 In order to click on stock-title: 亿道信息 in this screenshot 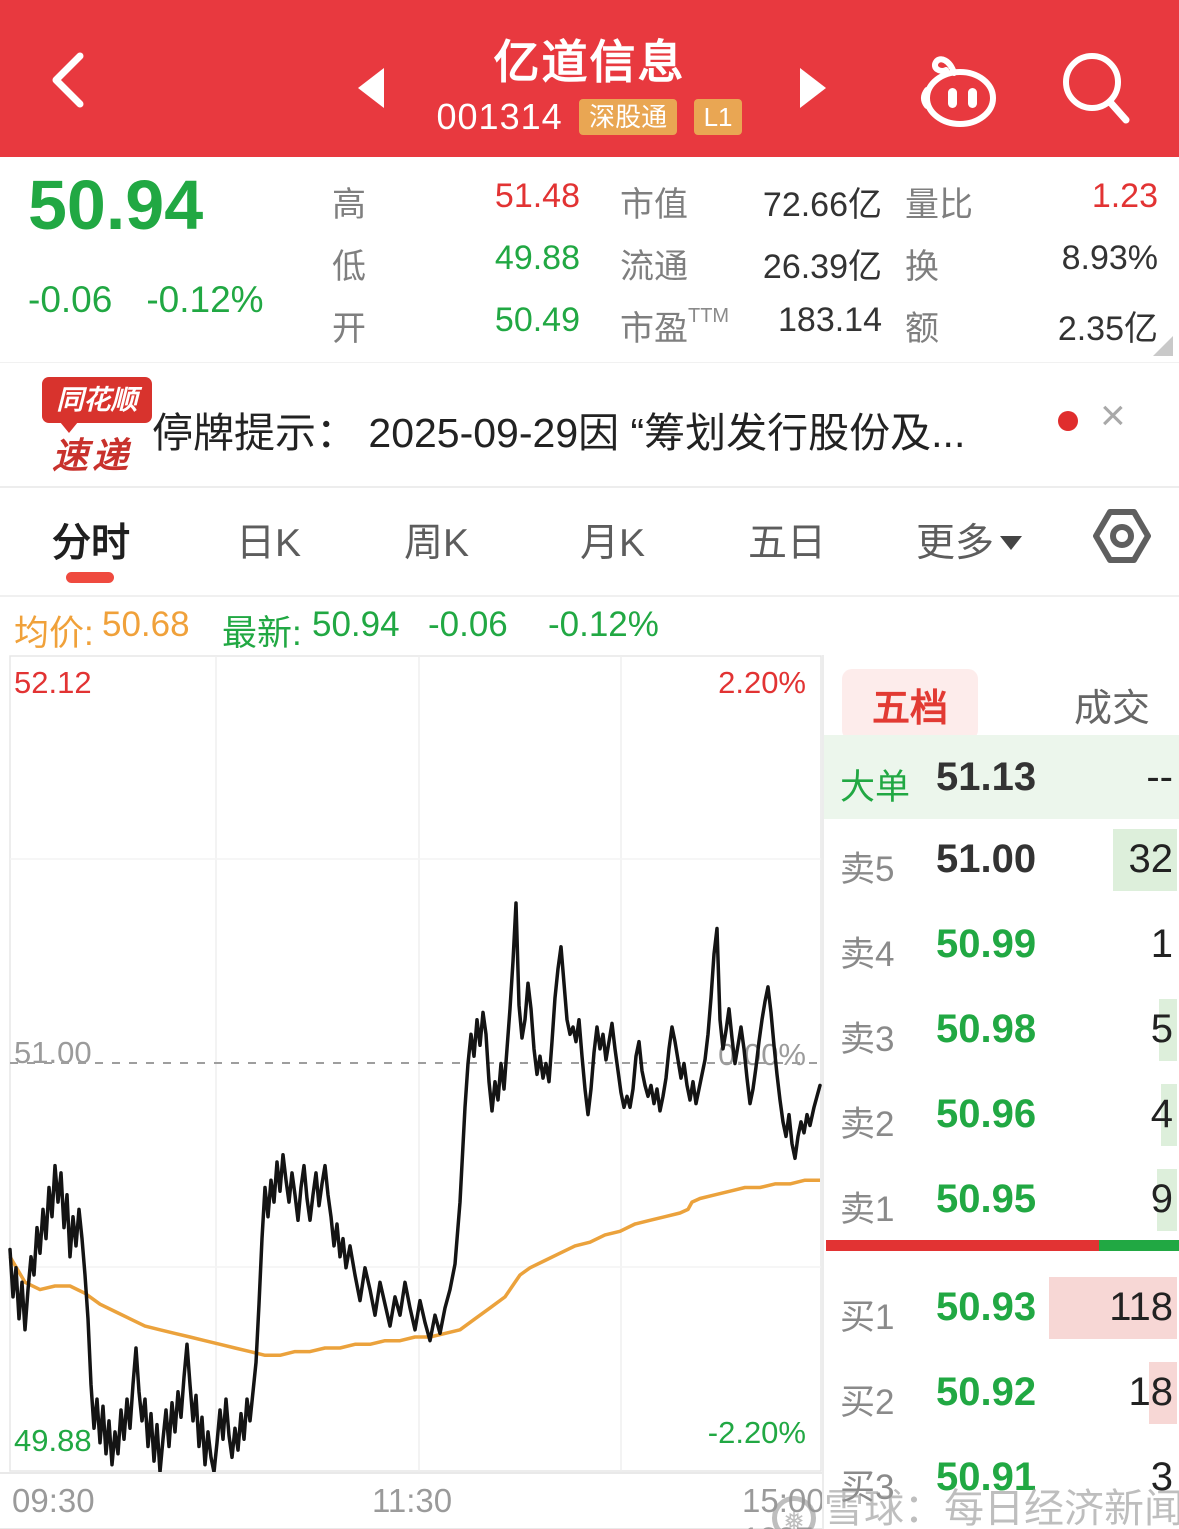, I will do `click(589, 62)`.